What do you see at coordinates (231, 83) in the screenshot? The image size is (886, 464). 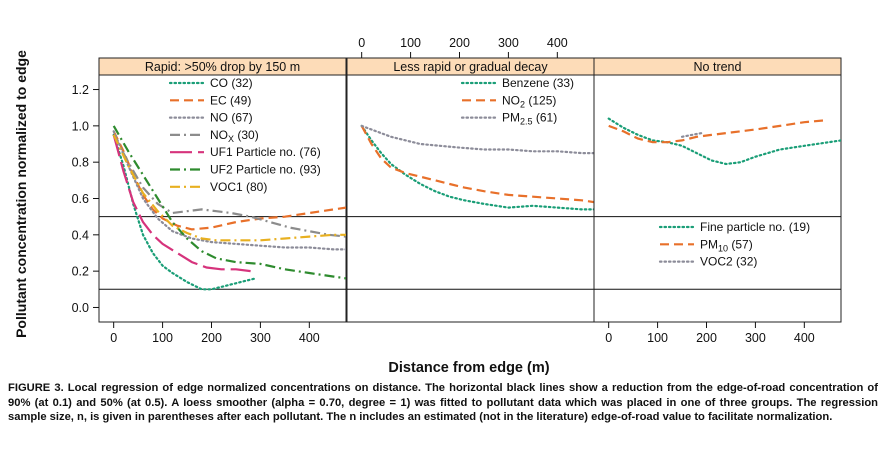 I see `legend-label: CO (32)` at bounding box center [231, 83].